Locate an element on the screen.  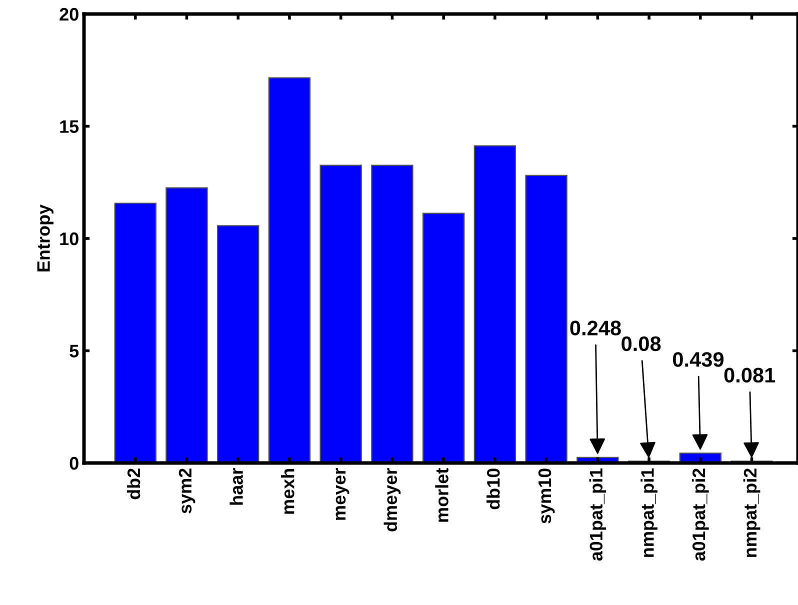
x-tick-label: sym2 is located at coordinates (187, 491).